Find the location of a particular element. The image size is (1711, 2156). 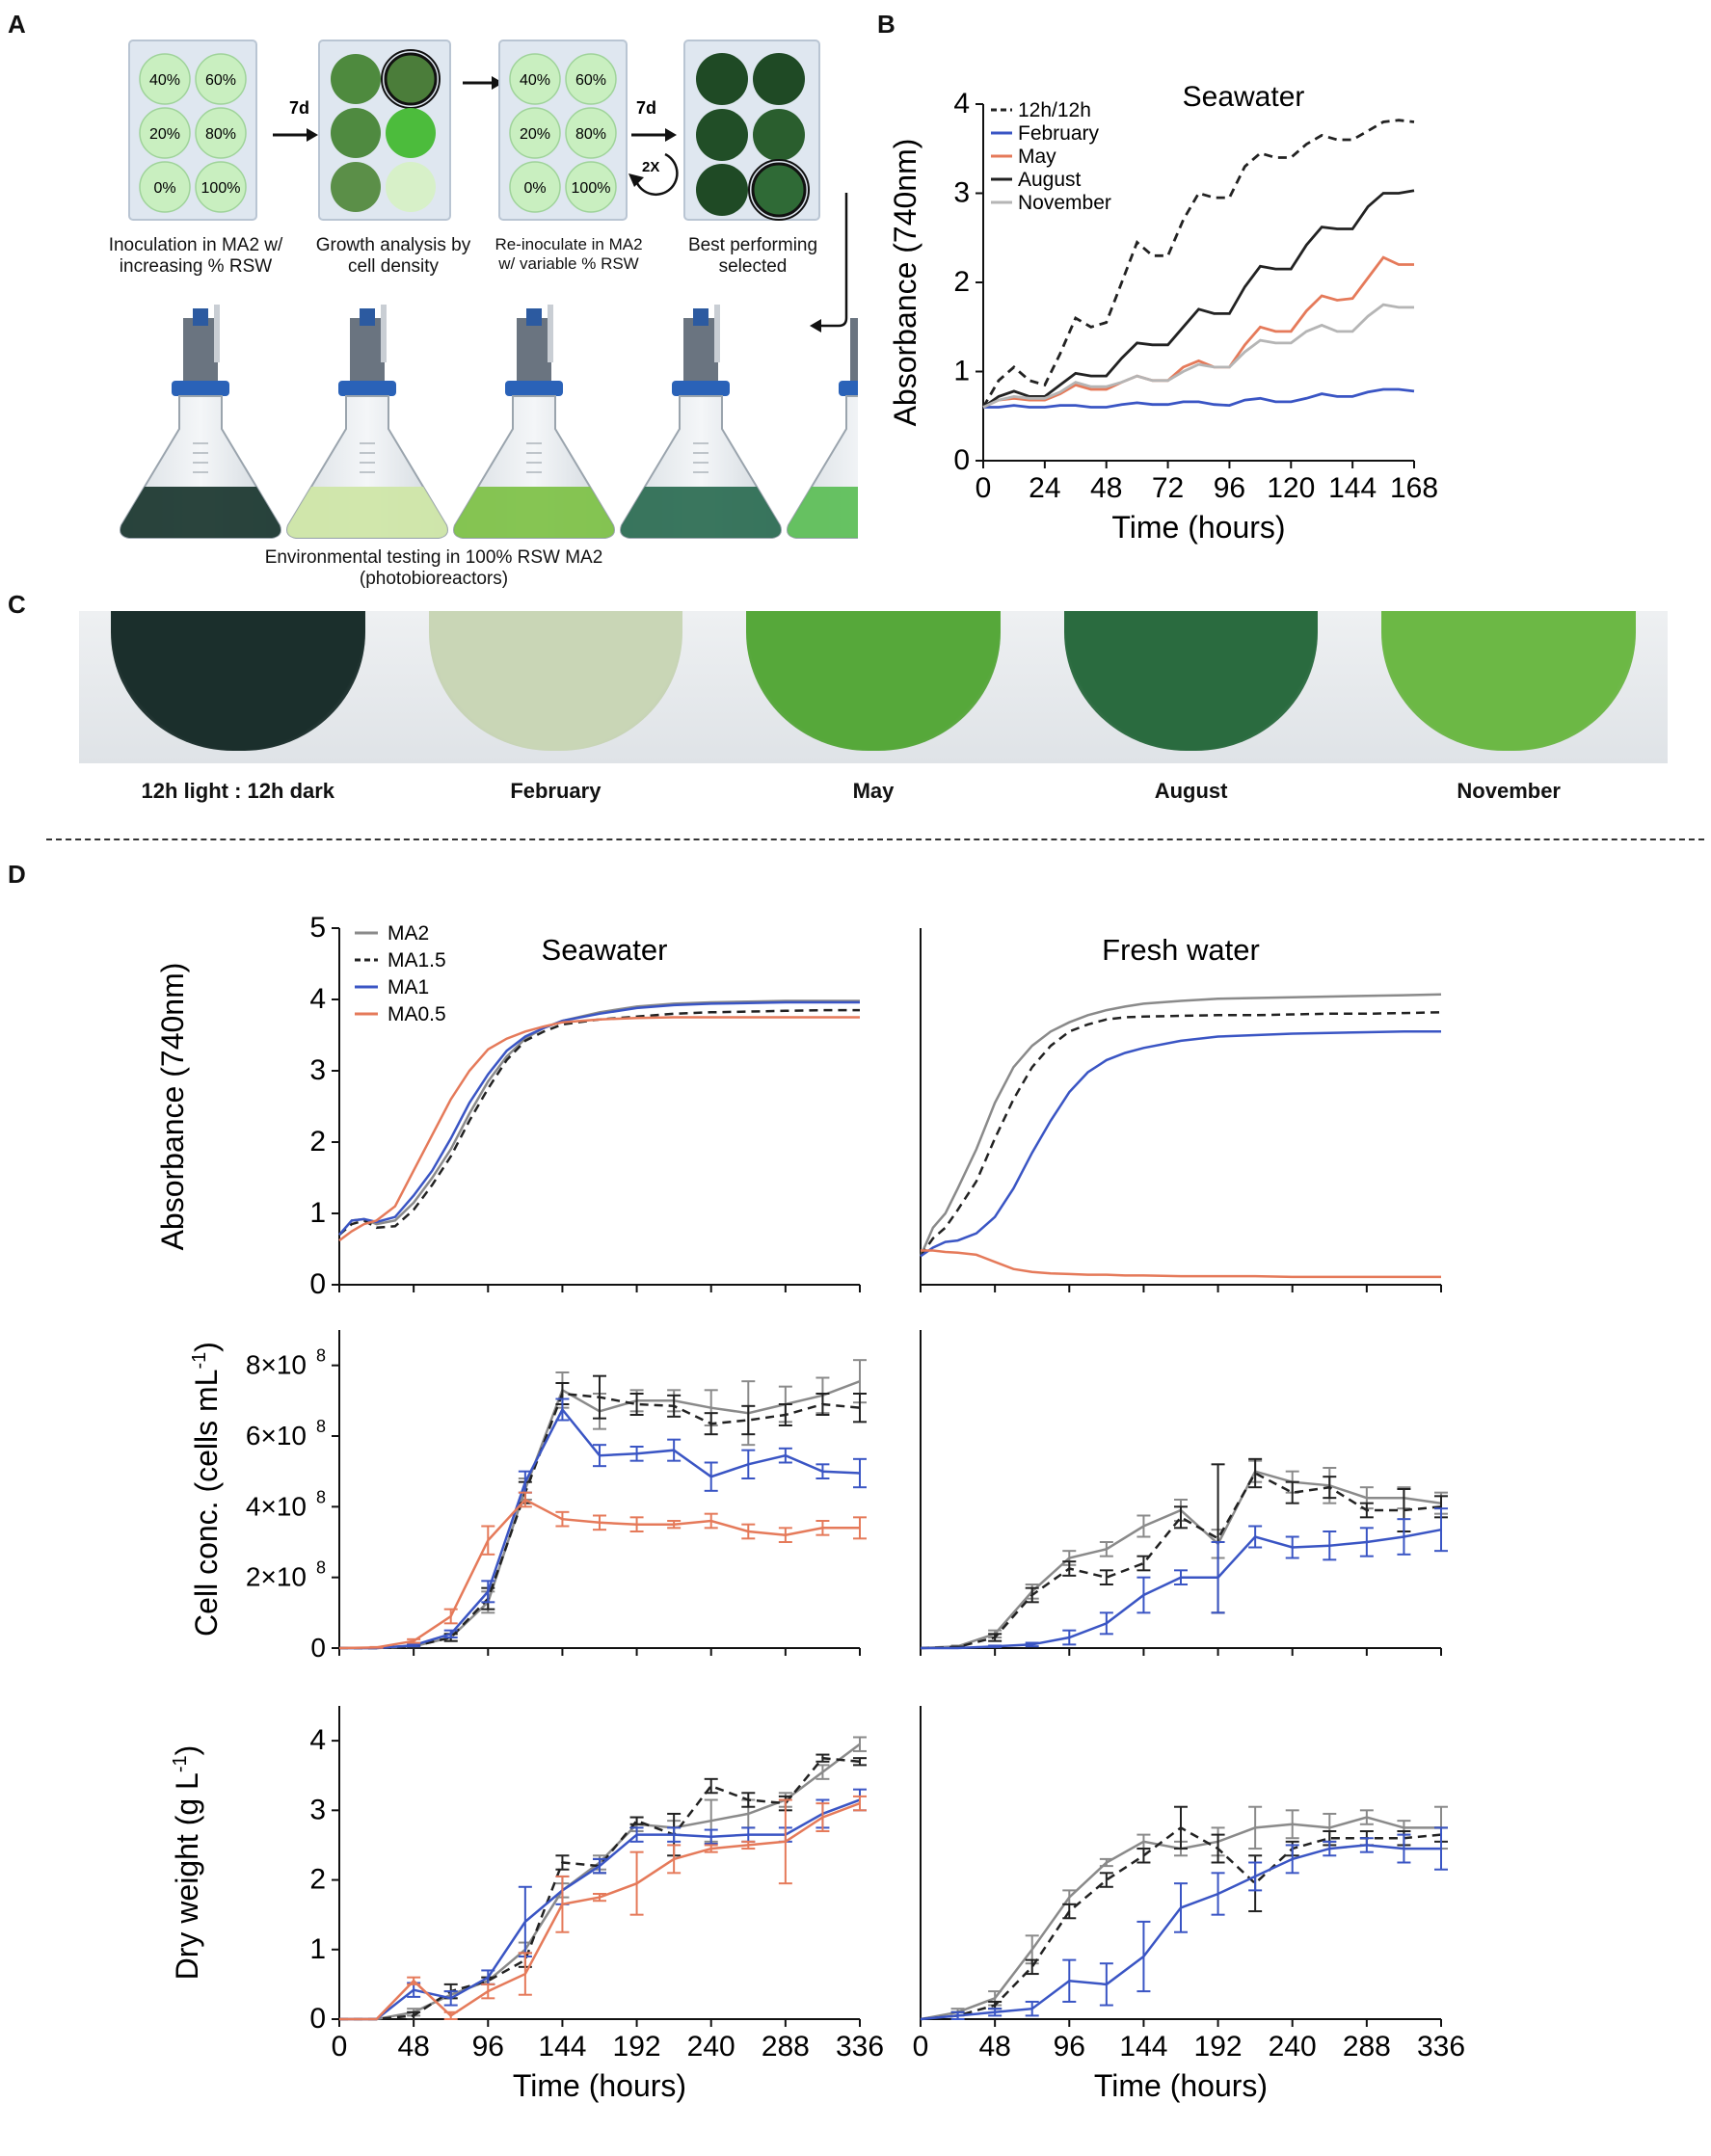

caption-growth-analysis: Growth analysis by cell density is located at coordinates (393, 256).